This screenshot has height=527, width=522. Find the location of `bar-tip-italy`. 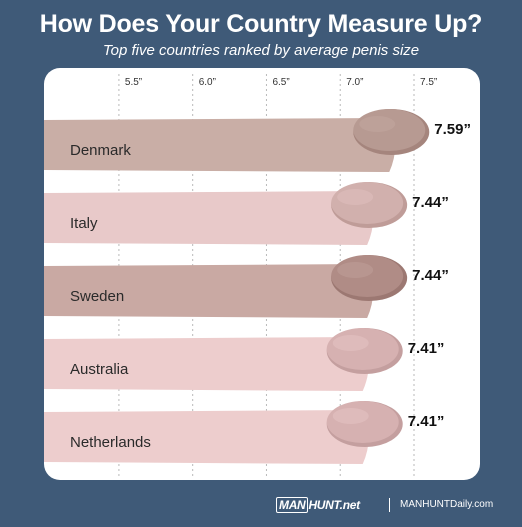

bar-tip-italy is located at coordinates (367, 203).